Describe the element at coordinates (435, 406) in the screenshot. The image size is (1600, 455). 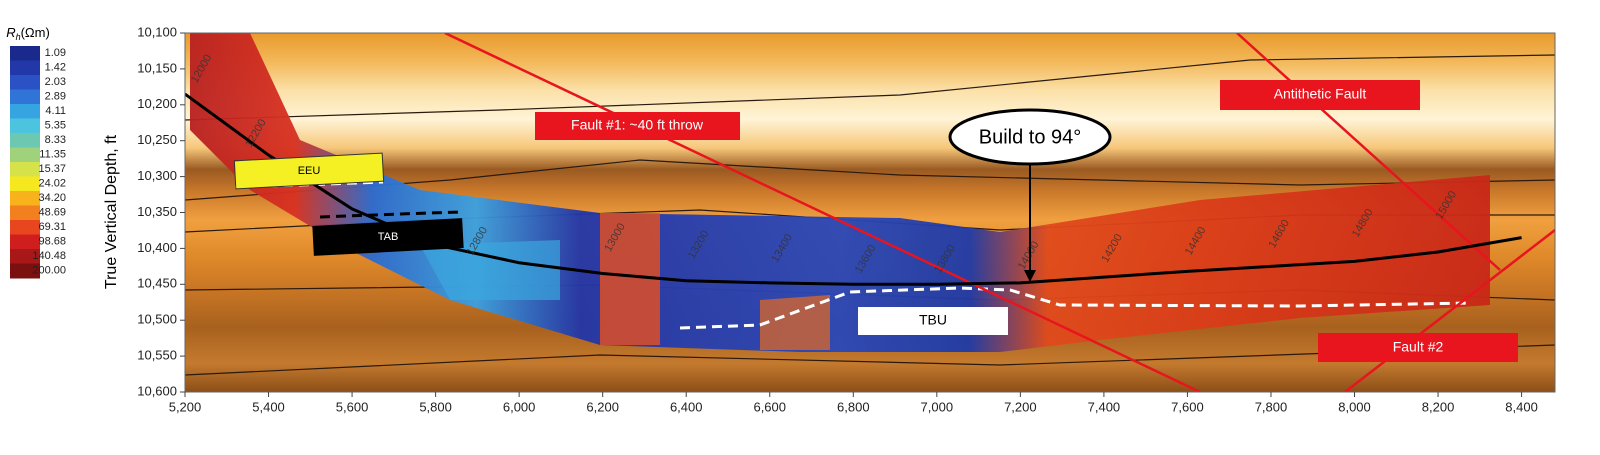
I see `x-tick-label: 5,800` at that location.